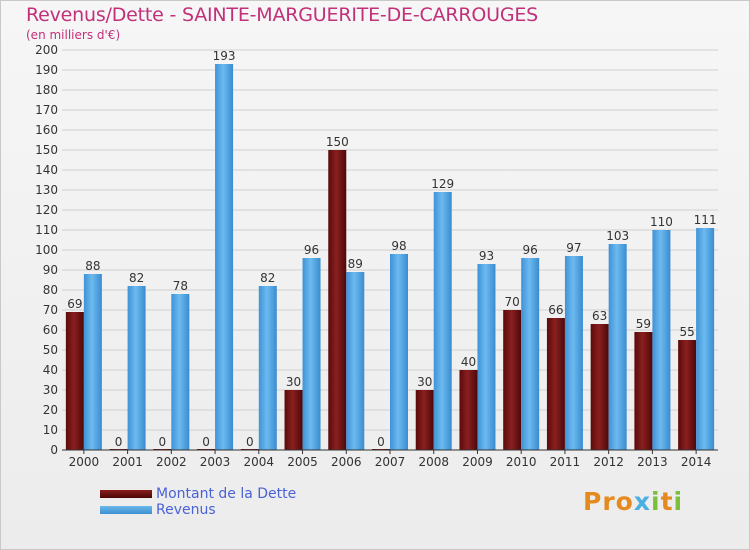 This screenshot has height=550, width=750. What do you see at coordinates (50, 330) in the screenshot?
I see `y-tick-label: 60` at bounding box center [50, 330].